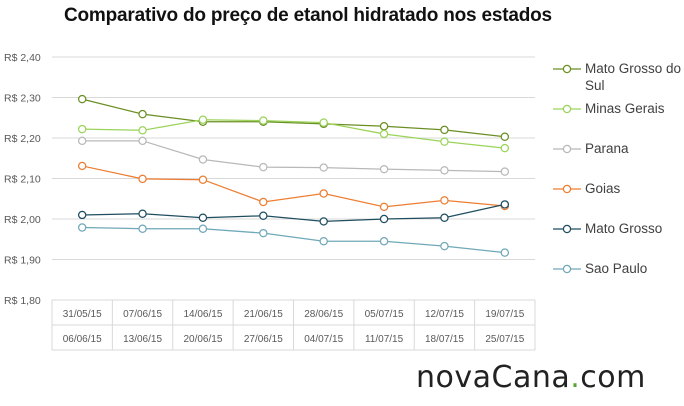 The image size is (684, 406). Describe the element at coordinates (22, 58) in the screenshot. I see `y-tick-label: R$ 2,40` at that location.